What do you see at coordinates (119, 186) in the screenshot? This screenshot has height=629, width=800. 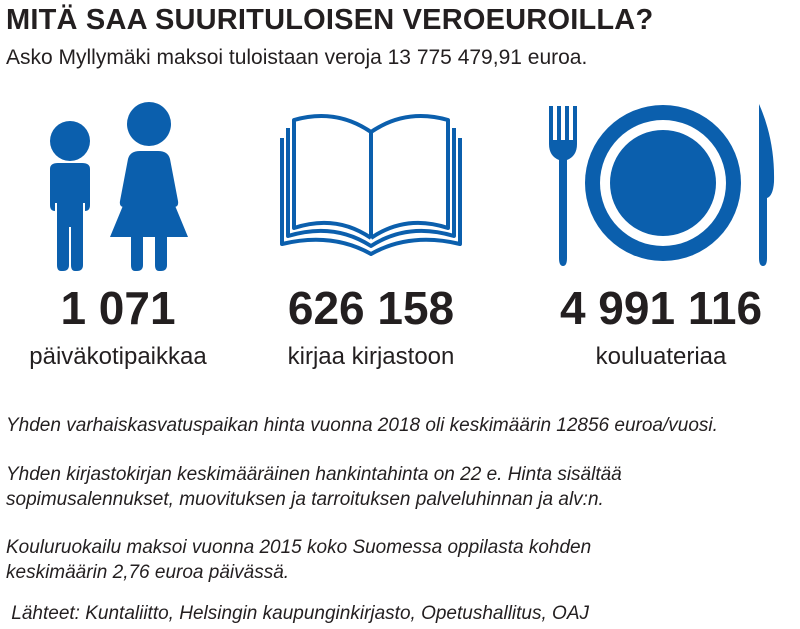 I see `children-icon` at bounding box center [119, 186].